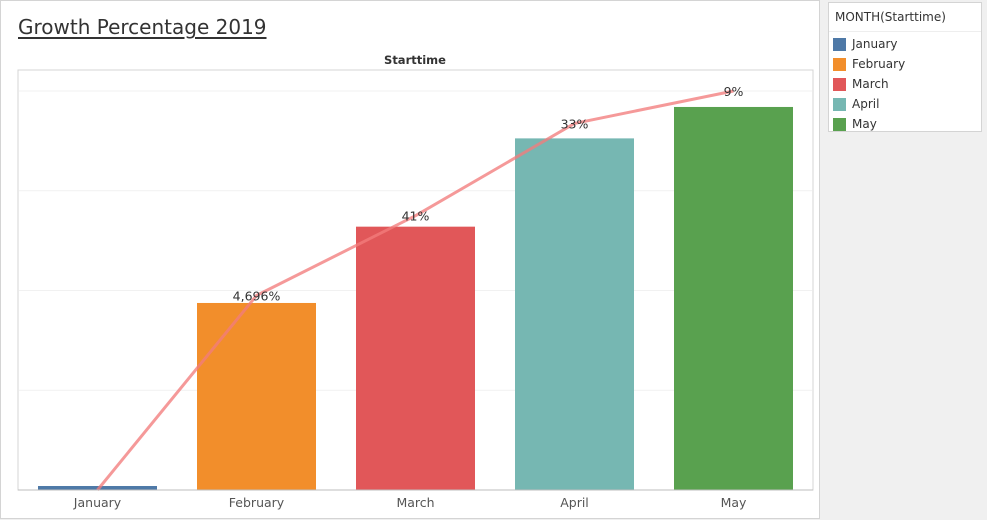  What do you see at coordinates (415, 60) in the screenshot?
I see `column-header-label: Starttime` at bounding box center [415, 60].